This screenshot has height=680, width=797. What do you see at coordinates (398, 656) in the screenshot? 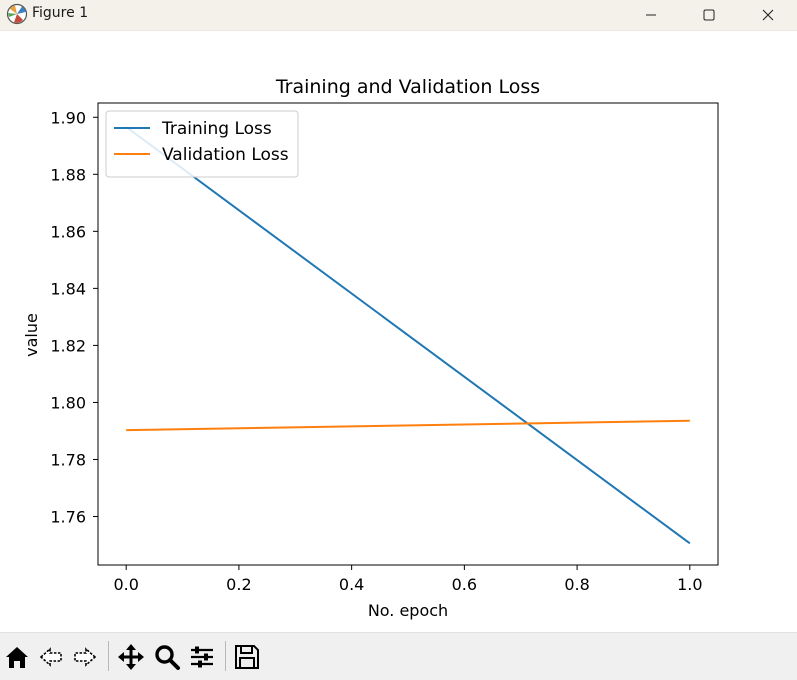
I see `navigation-toolbar` at bounding box center [398, 656].